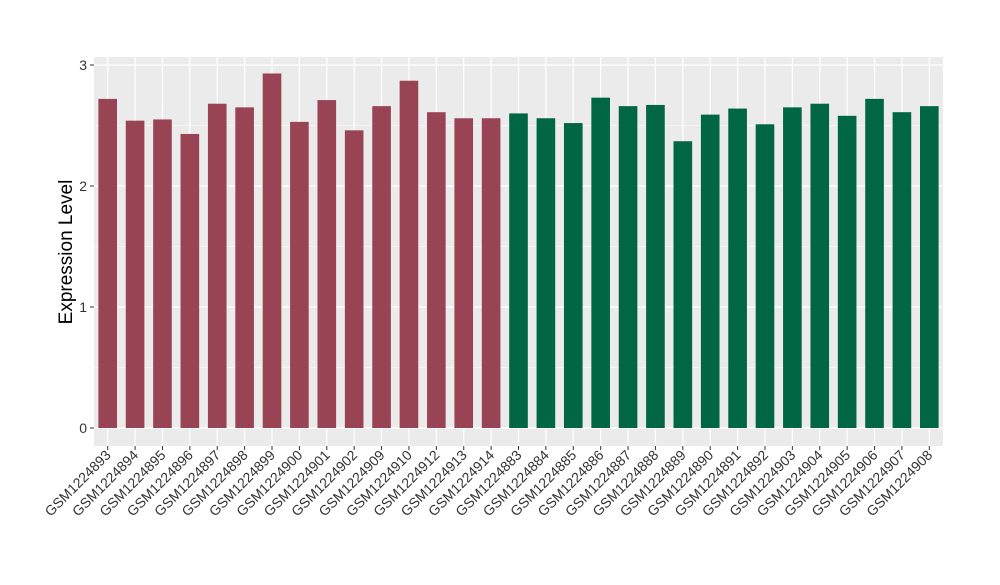 This screenshot has height=585, width=1000. What do you see at coordinates (765, 276) in the screenshot?
I see `bar-GSM1224892` at bounding box center [765, 276].